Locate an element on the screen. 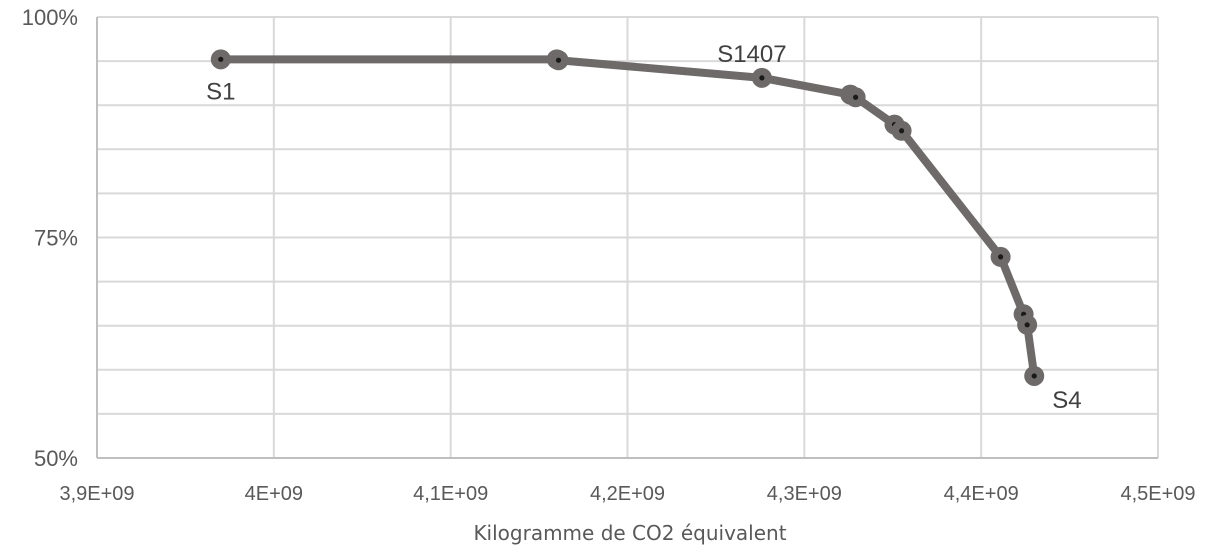  y-tick-label: 75% is located at coordinates (56, 238).